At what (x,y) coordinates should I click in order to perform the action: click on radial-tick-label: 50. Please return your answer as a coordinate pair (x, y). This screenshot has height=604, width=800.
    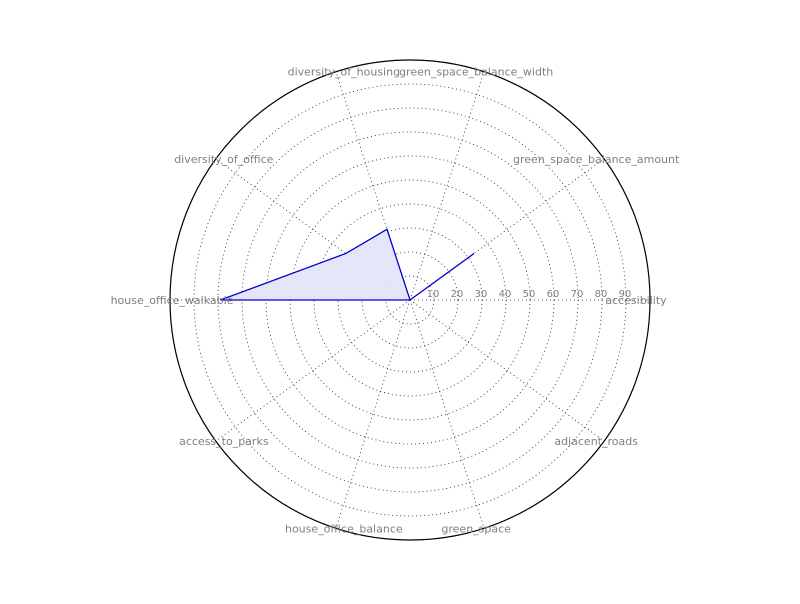
    Looking at the image, I should click on (529, 294).